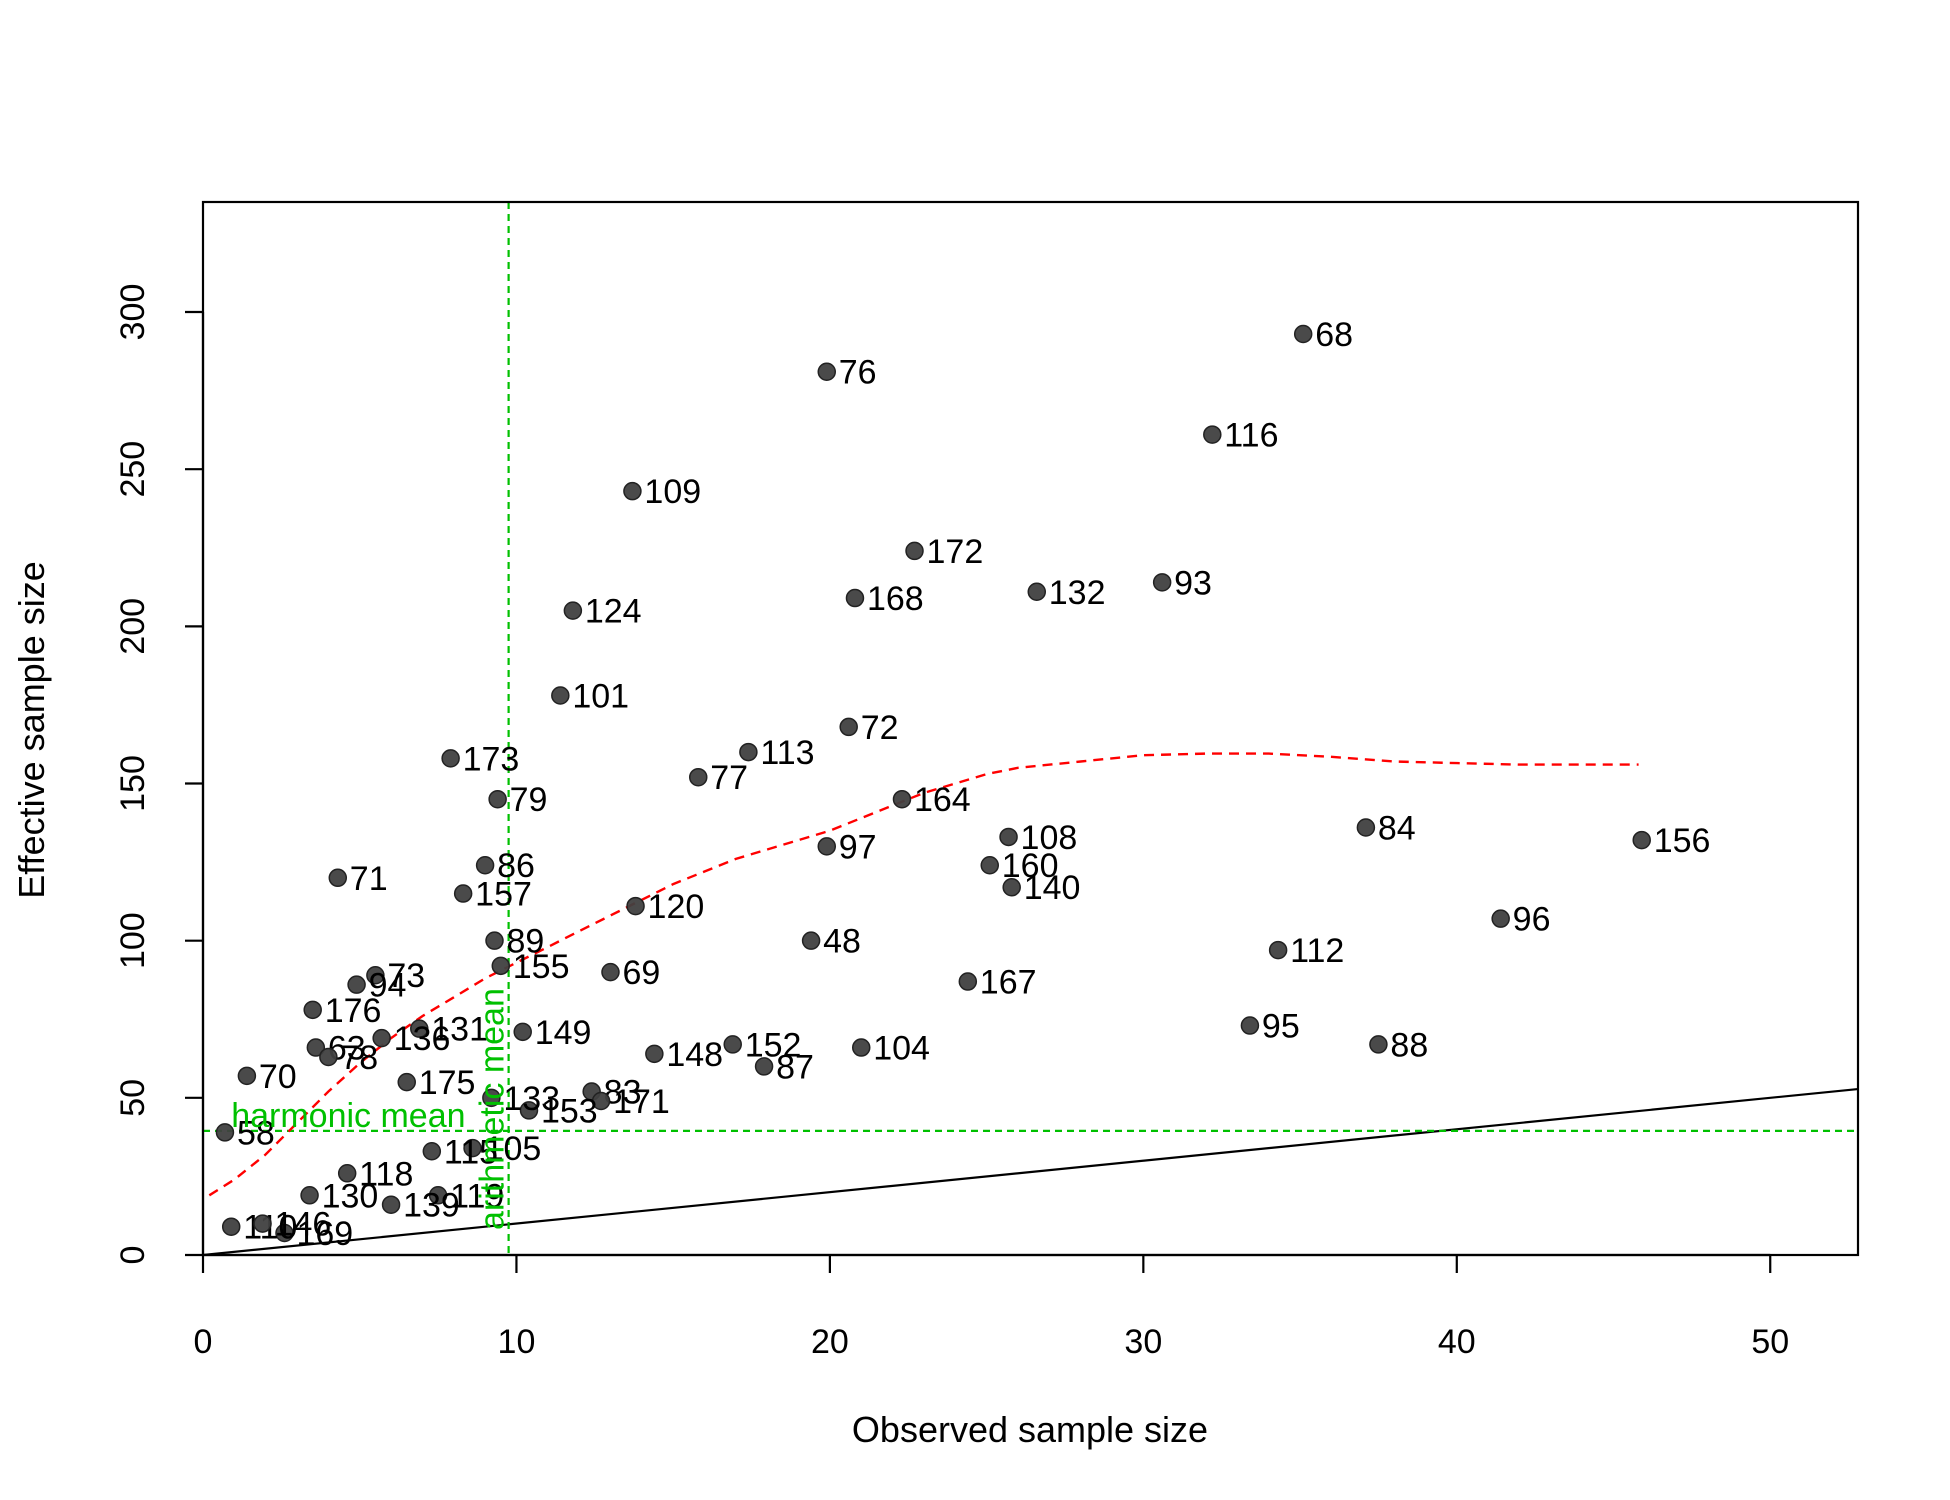  What do you see at coordinates (159, 774) in the screenshot?
I see `y-axis: 0 50 100 150 200 250 300` at bounding box center [159, 774].